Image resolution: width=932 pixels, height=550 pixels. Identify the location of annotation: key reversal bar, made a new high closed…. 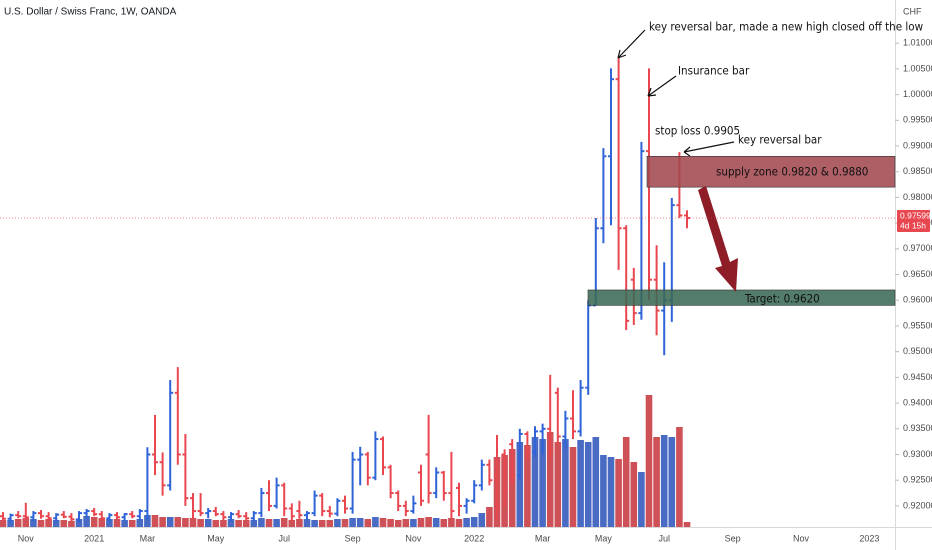
(786, 27).